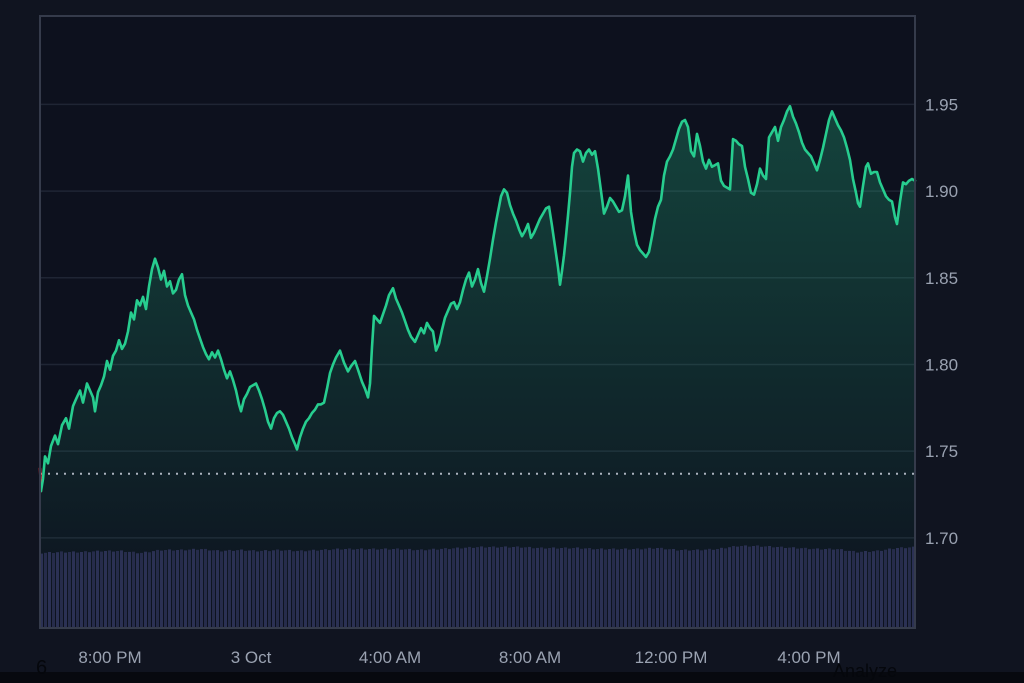 The image size is (1024, 683). What do you see at coordinates (865, 671) in the screenshot?
I see `analyze-link: Analyze` at bounding box center [865, 671].